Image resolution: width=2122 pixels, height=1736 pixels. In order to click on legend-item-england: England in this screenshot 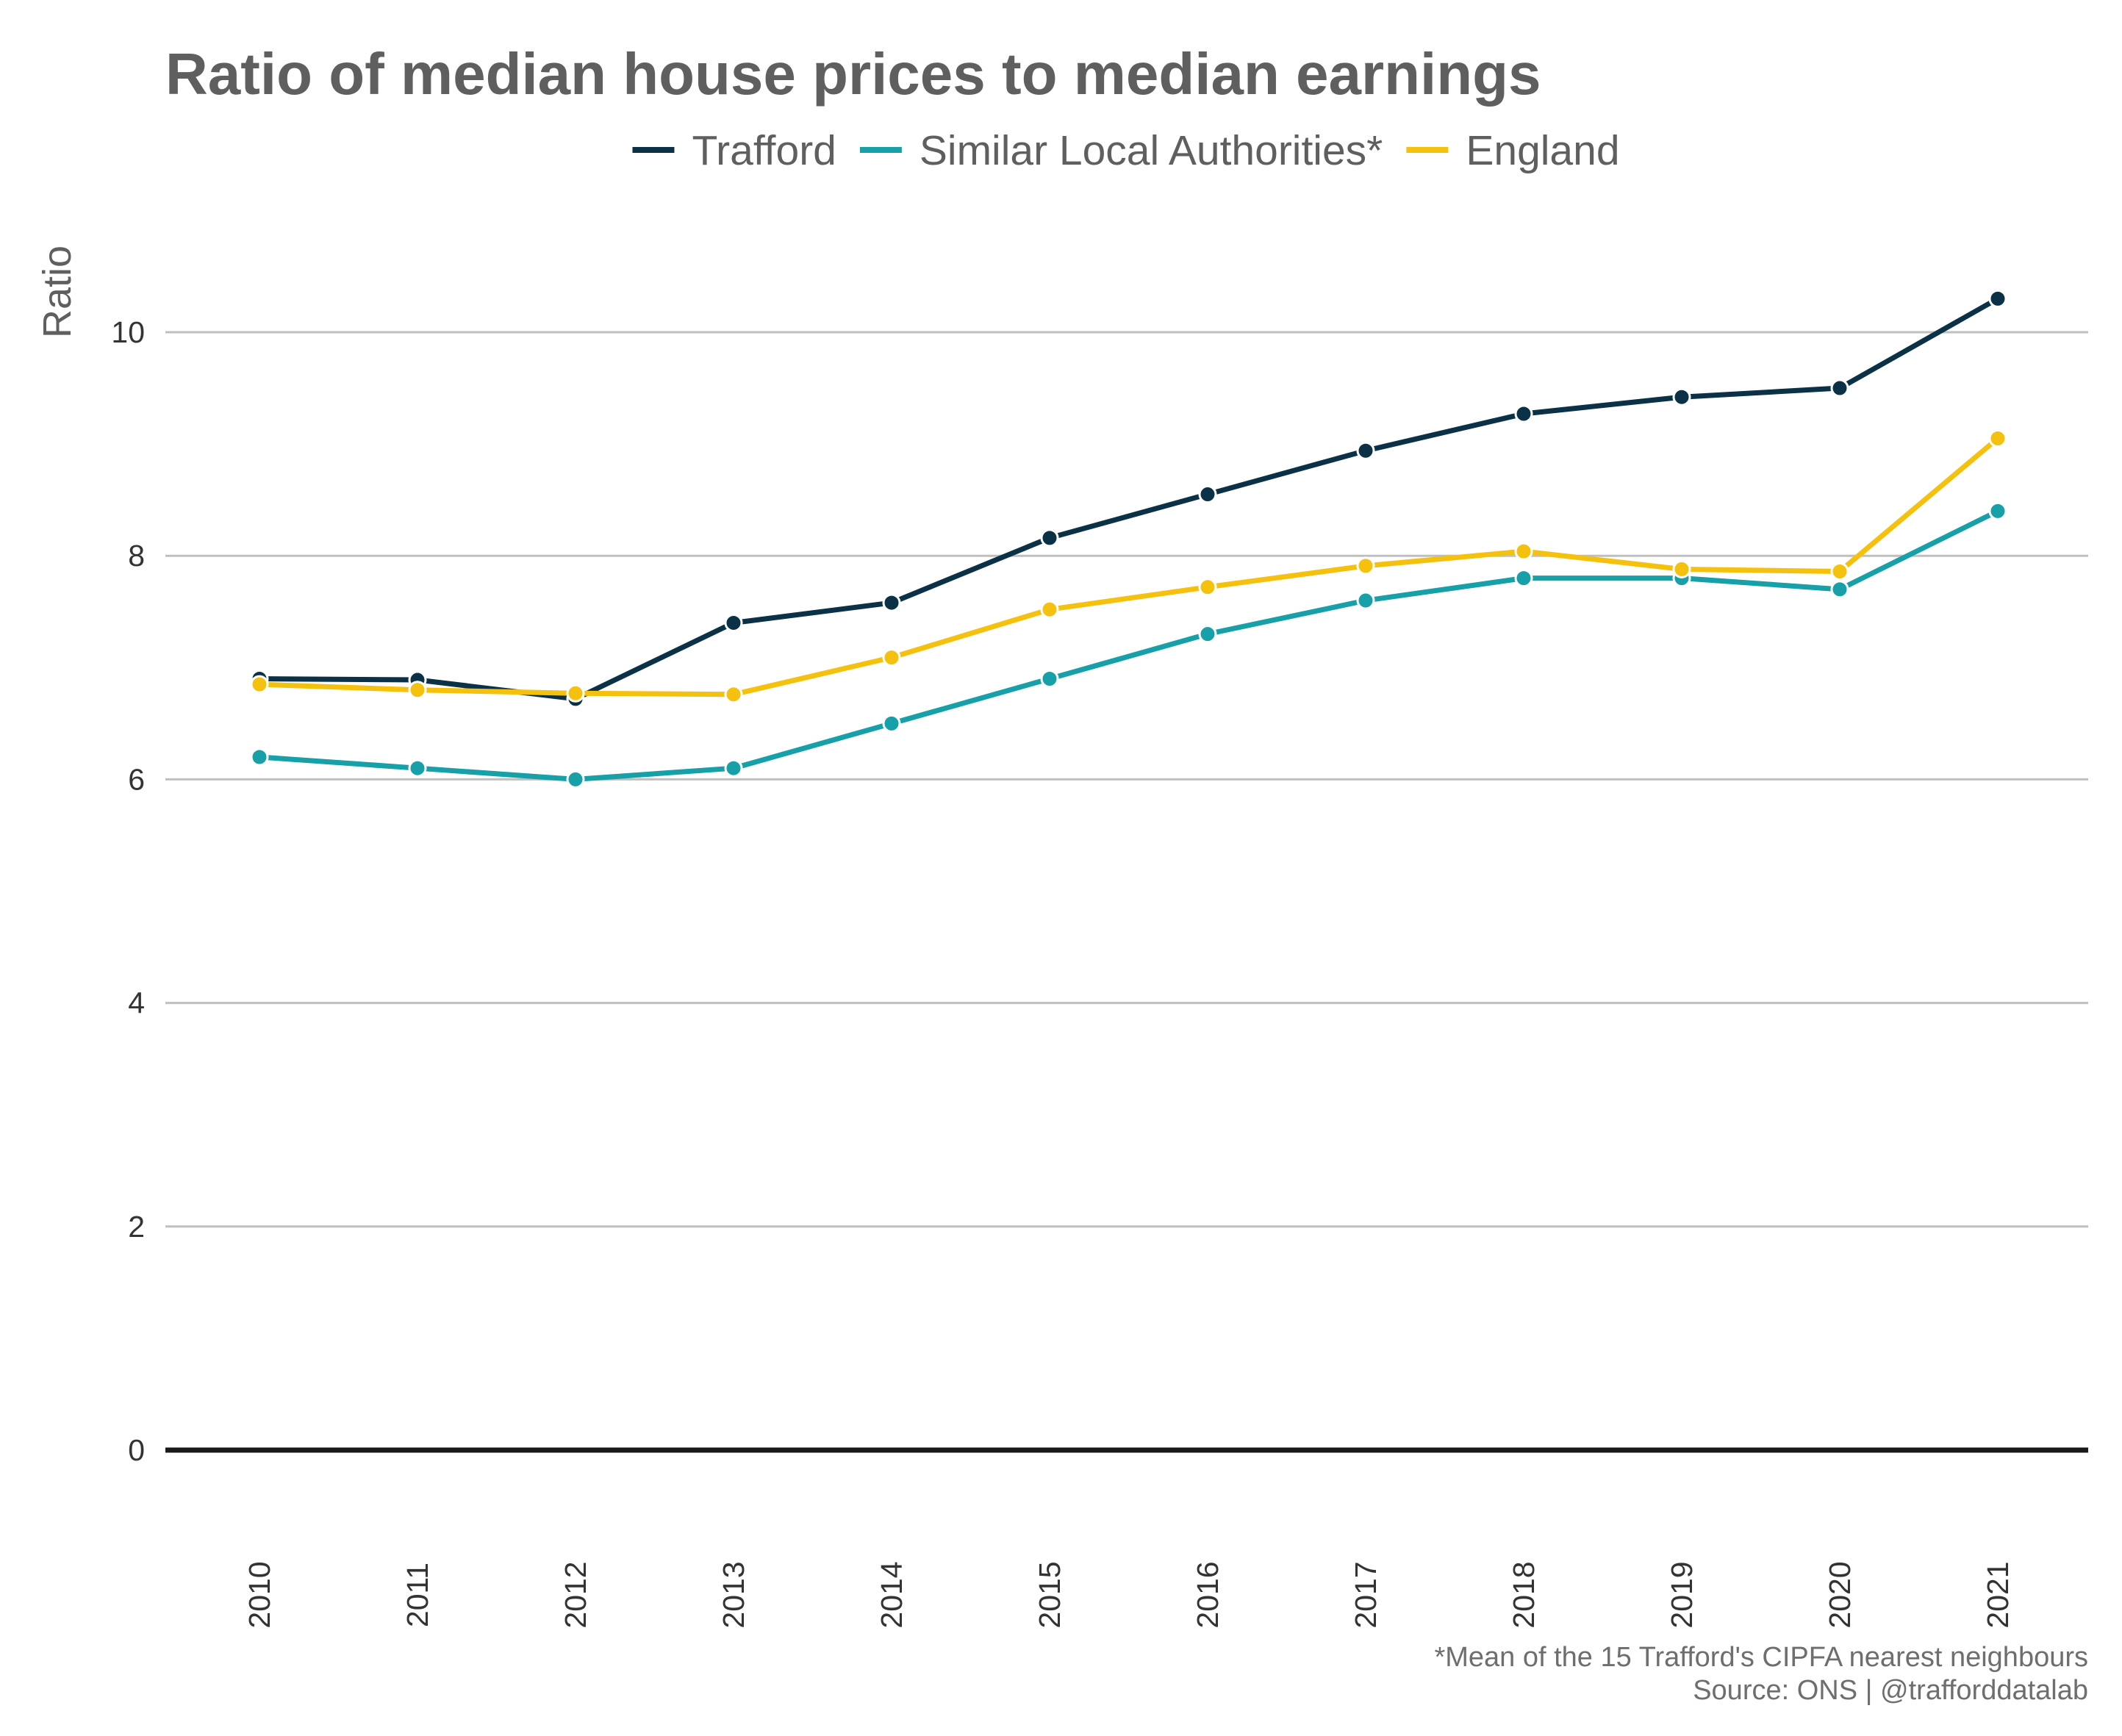, I will do `click(1513, 150)`.